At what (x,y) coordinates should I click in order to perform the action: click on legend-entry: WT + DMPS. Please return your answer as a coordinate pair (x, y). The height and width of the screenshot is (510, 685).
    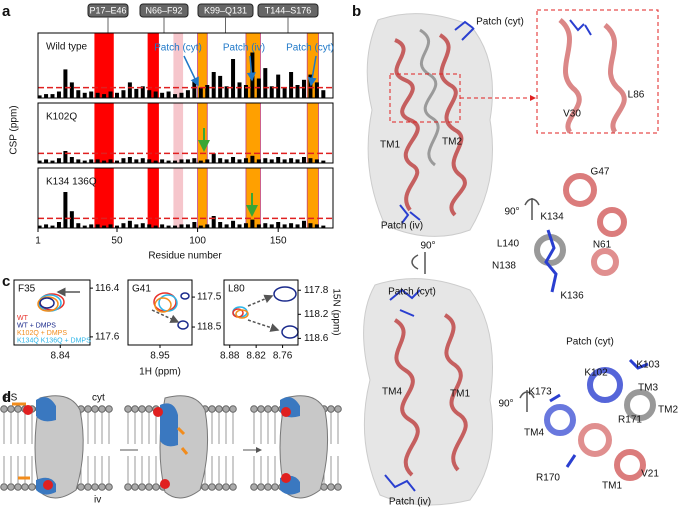
    Looking at the image, I should click on (36, 325).